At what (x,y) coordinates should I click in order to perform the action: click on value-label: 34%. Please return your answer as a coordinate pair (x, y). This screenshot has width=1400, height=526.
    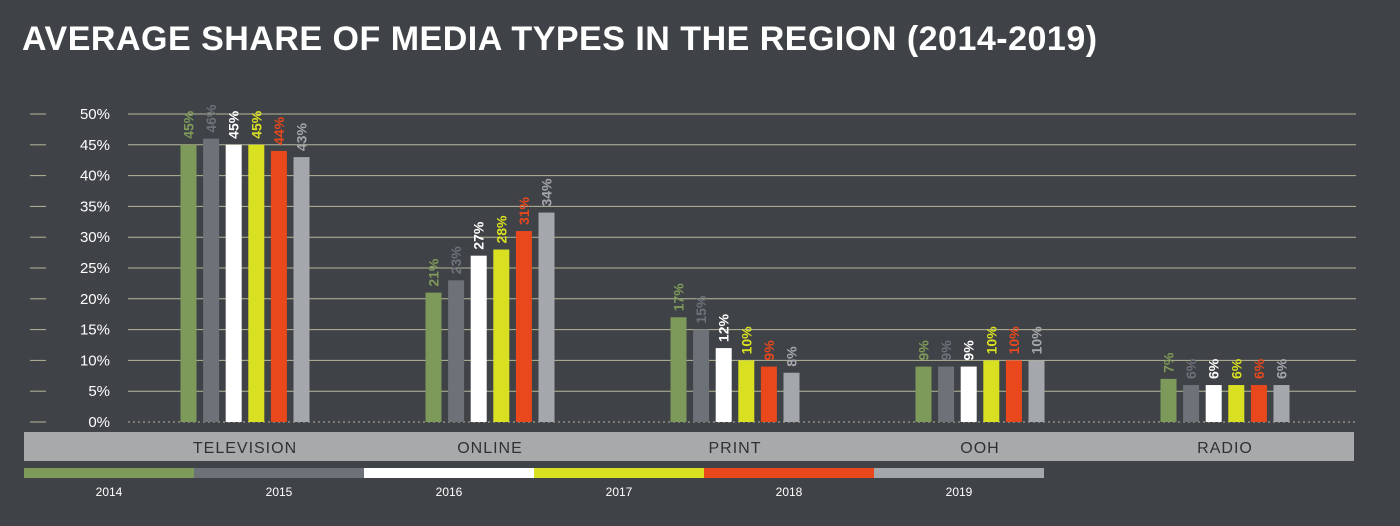
    Looking at the image, I should click on (547, 192).